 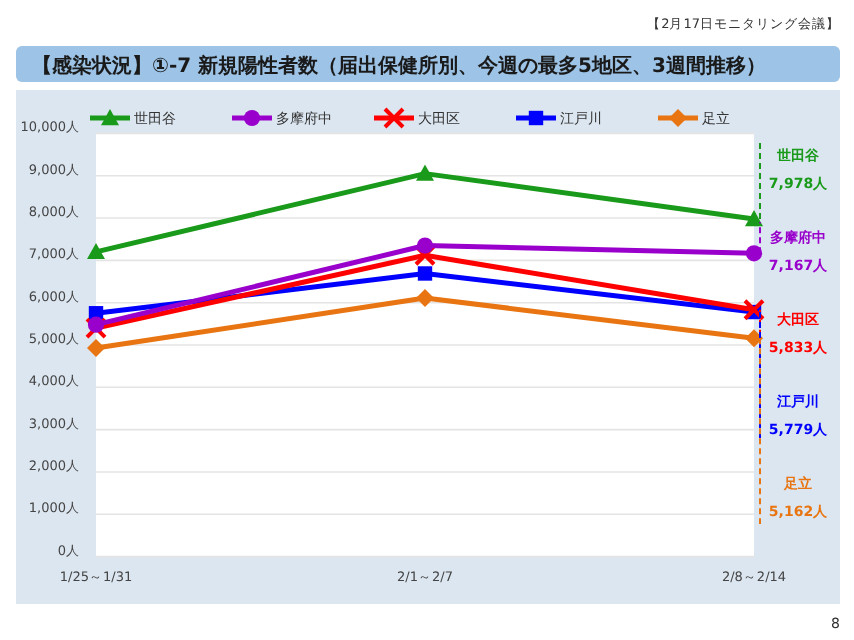 What do you see at coordinates (399, 66) in the screenshot?
I see `chart-title: 【感染状況】①-7 新規陽性者数（届出保健所別、今週の最多5地区、3週間推移）` at bounding box center [399, 66].